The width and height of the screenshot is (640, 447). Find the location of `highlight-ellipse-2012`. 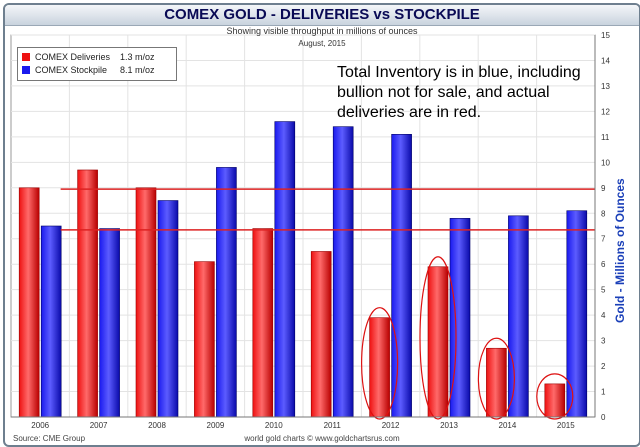

highlight-ellipse-2012 is located at coordinates (380, 363).